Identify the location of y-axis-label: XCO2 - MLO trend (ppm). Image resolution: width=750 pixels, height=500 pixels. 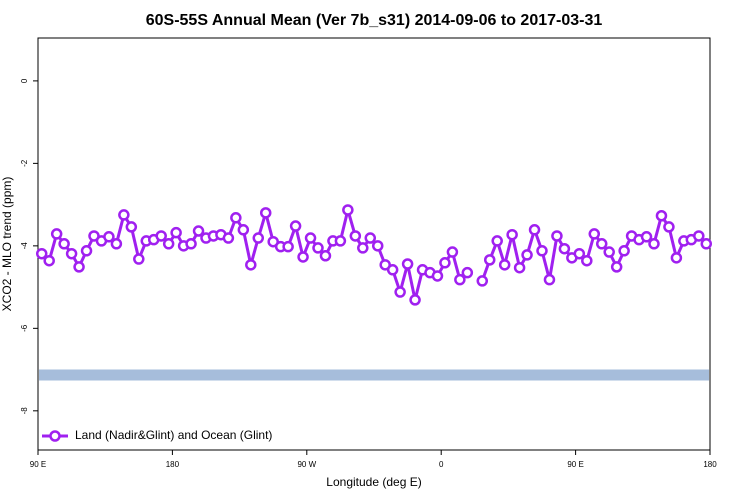
(7, 244).